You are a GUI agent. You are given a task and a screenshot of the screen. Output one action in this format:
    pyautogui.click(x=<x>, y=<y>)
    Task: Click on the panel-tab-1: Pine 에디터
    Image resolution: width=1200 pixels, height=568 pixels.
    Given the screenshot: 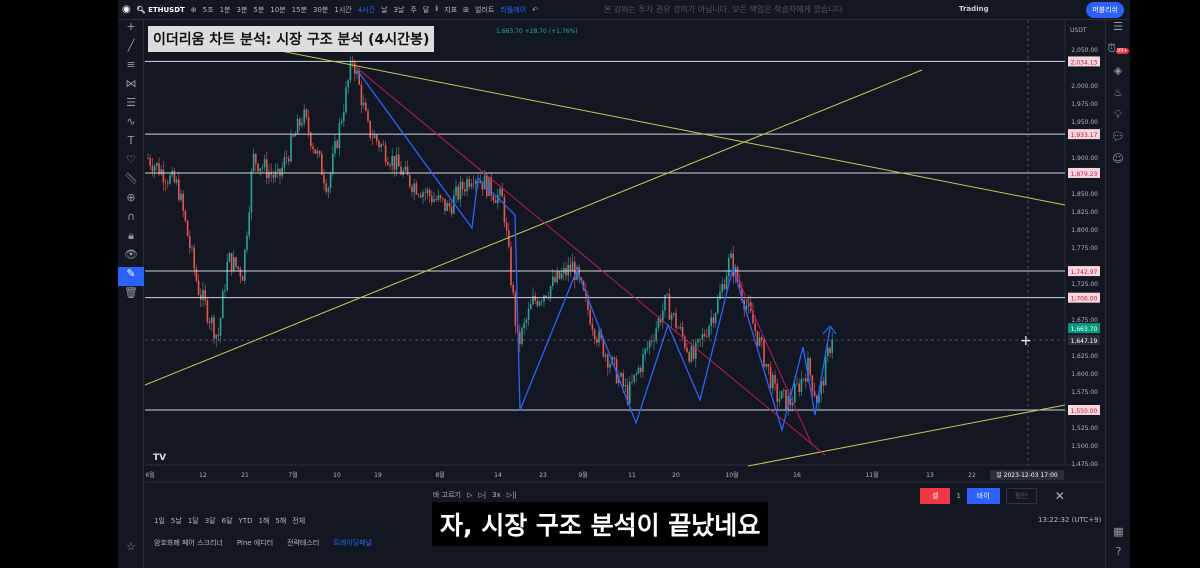 What is the action you would take?
    pyautogui.click(x=255, y=543)
    